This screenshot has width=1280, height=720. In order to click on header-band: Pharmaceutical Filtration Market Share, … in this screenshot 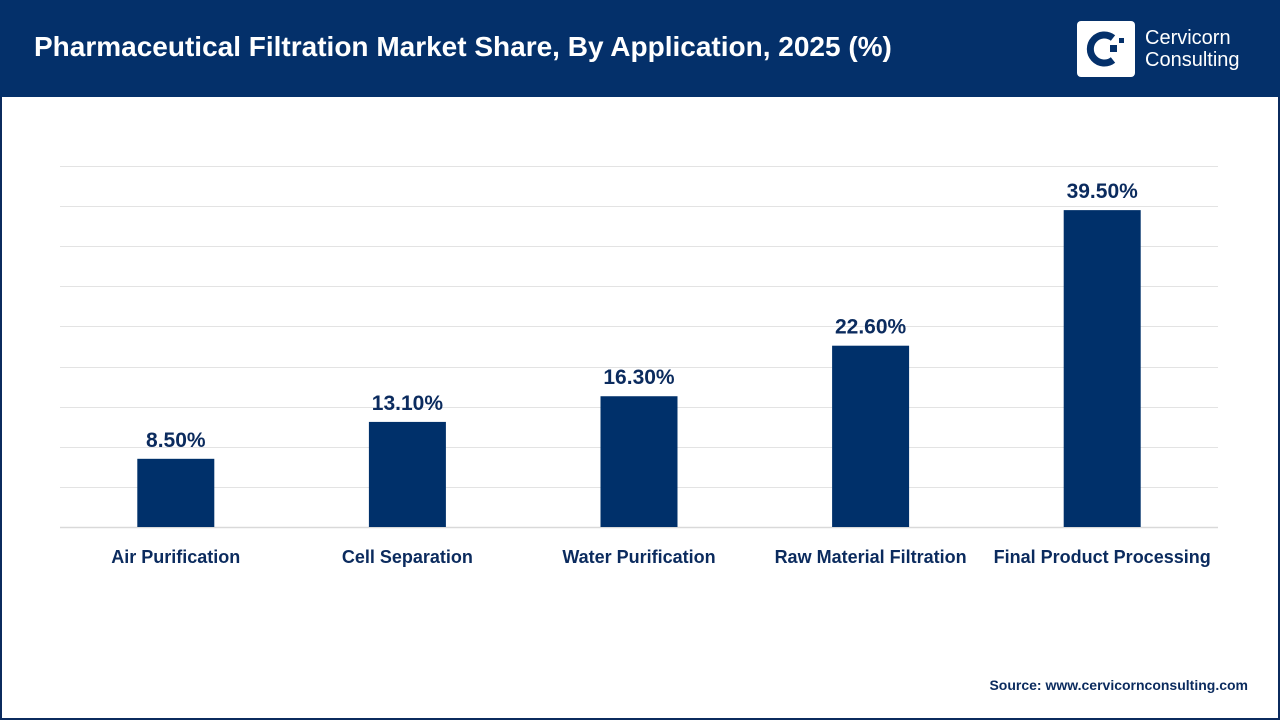, I will do `click(640, 48)`.